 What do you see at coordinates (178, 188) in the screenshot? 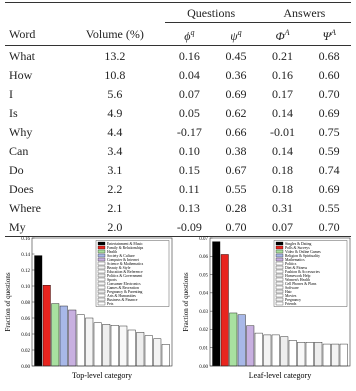
I see `row: Does 2.2 0.11 0.55 0.18 0.69` at bounding box center [178, 188].